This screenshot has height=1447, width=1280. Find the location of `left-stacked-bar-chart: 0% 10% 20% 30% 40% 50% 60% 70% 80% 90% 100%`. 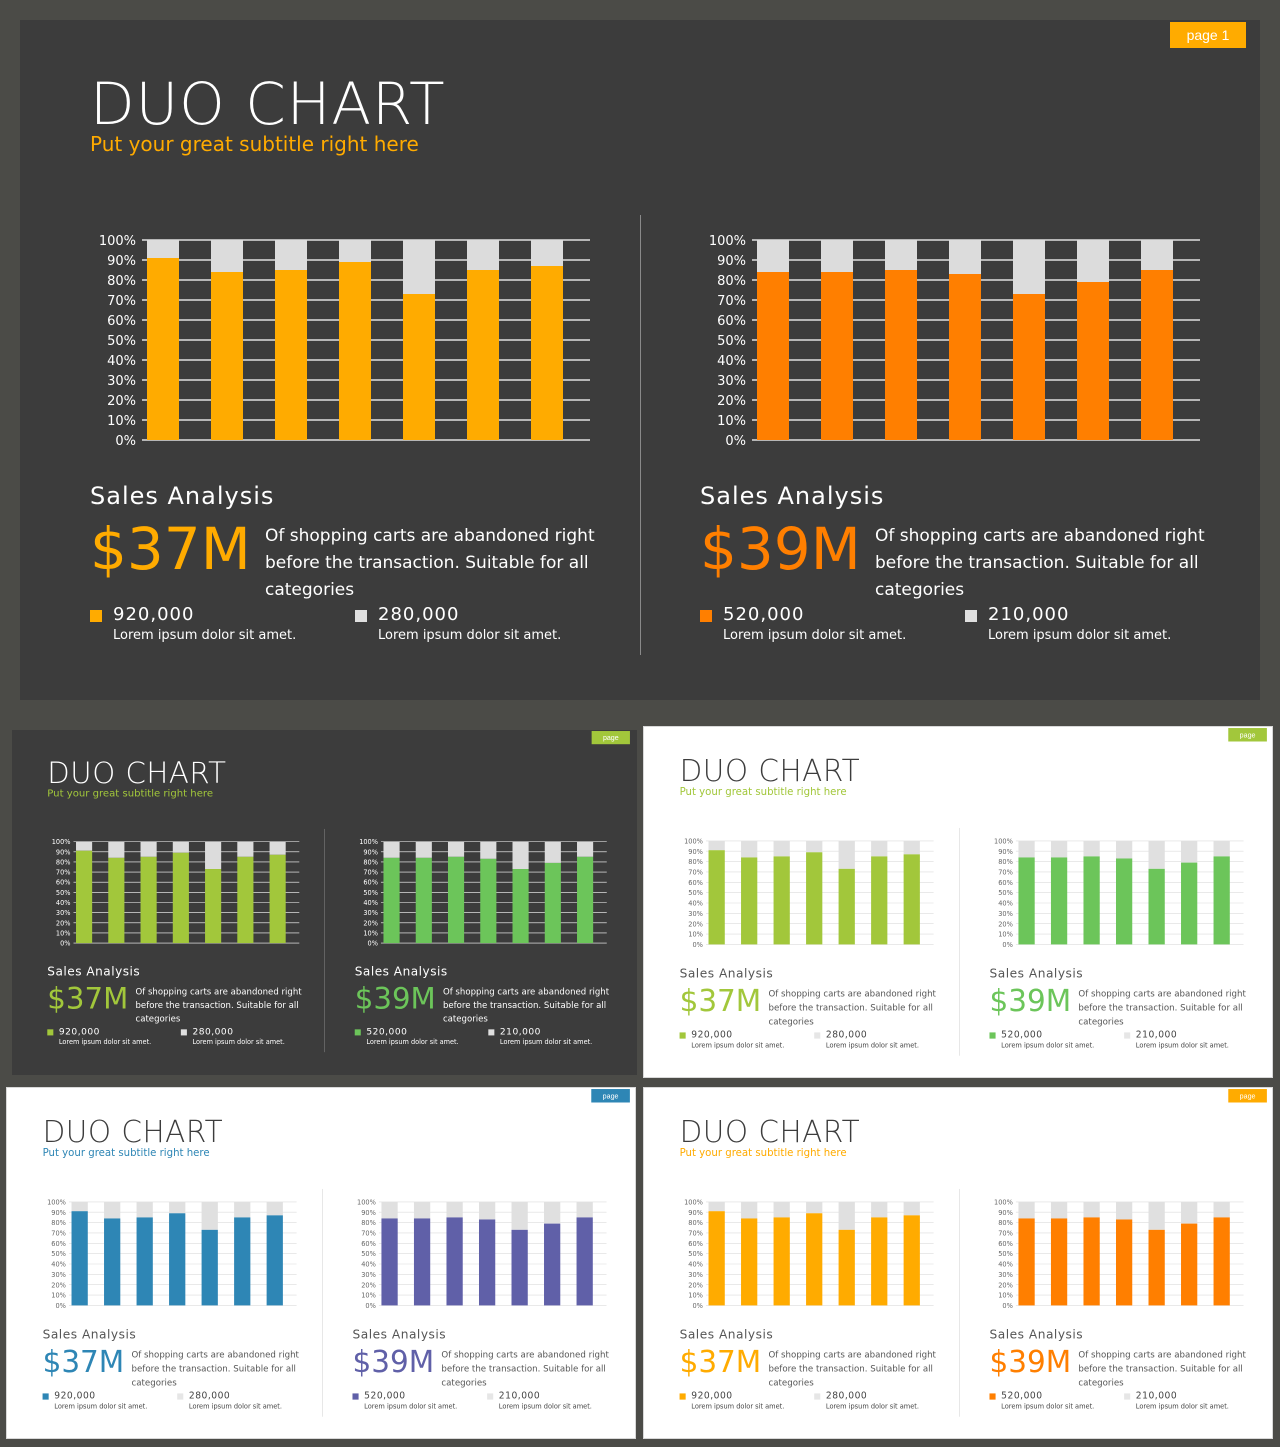

left-stacked-bar-chart: 0% 10% 20% 30% 40% 50% 60% 70% 80% 90% 100% is located at coordinates (344, 341).